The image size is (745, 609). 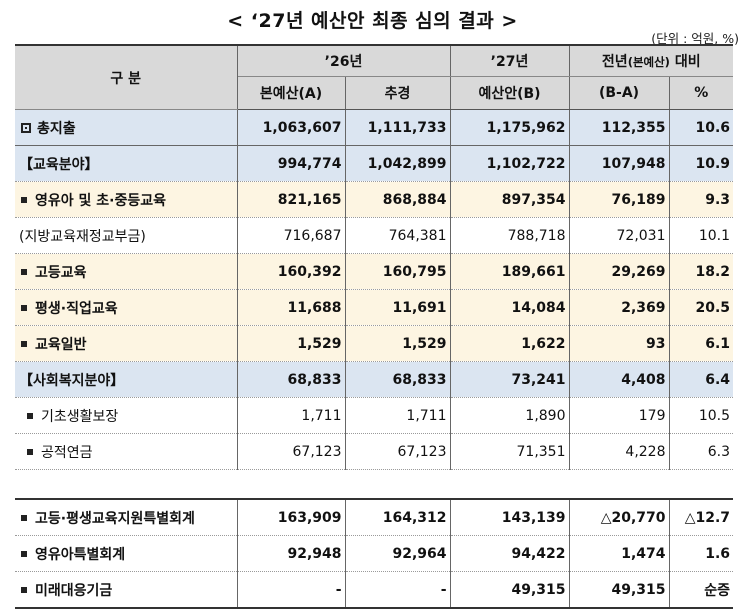 I want to click on cell-diff: 72,031, so click(x=619, y=235).